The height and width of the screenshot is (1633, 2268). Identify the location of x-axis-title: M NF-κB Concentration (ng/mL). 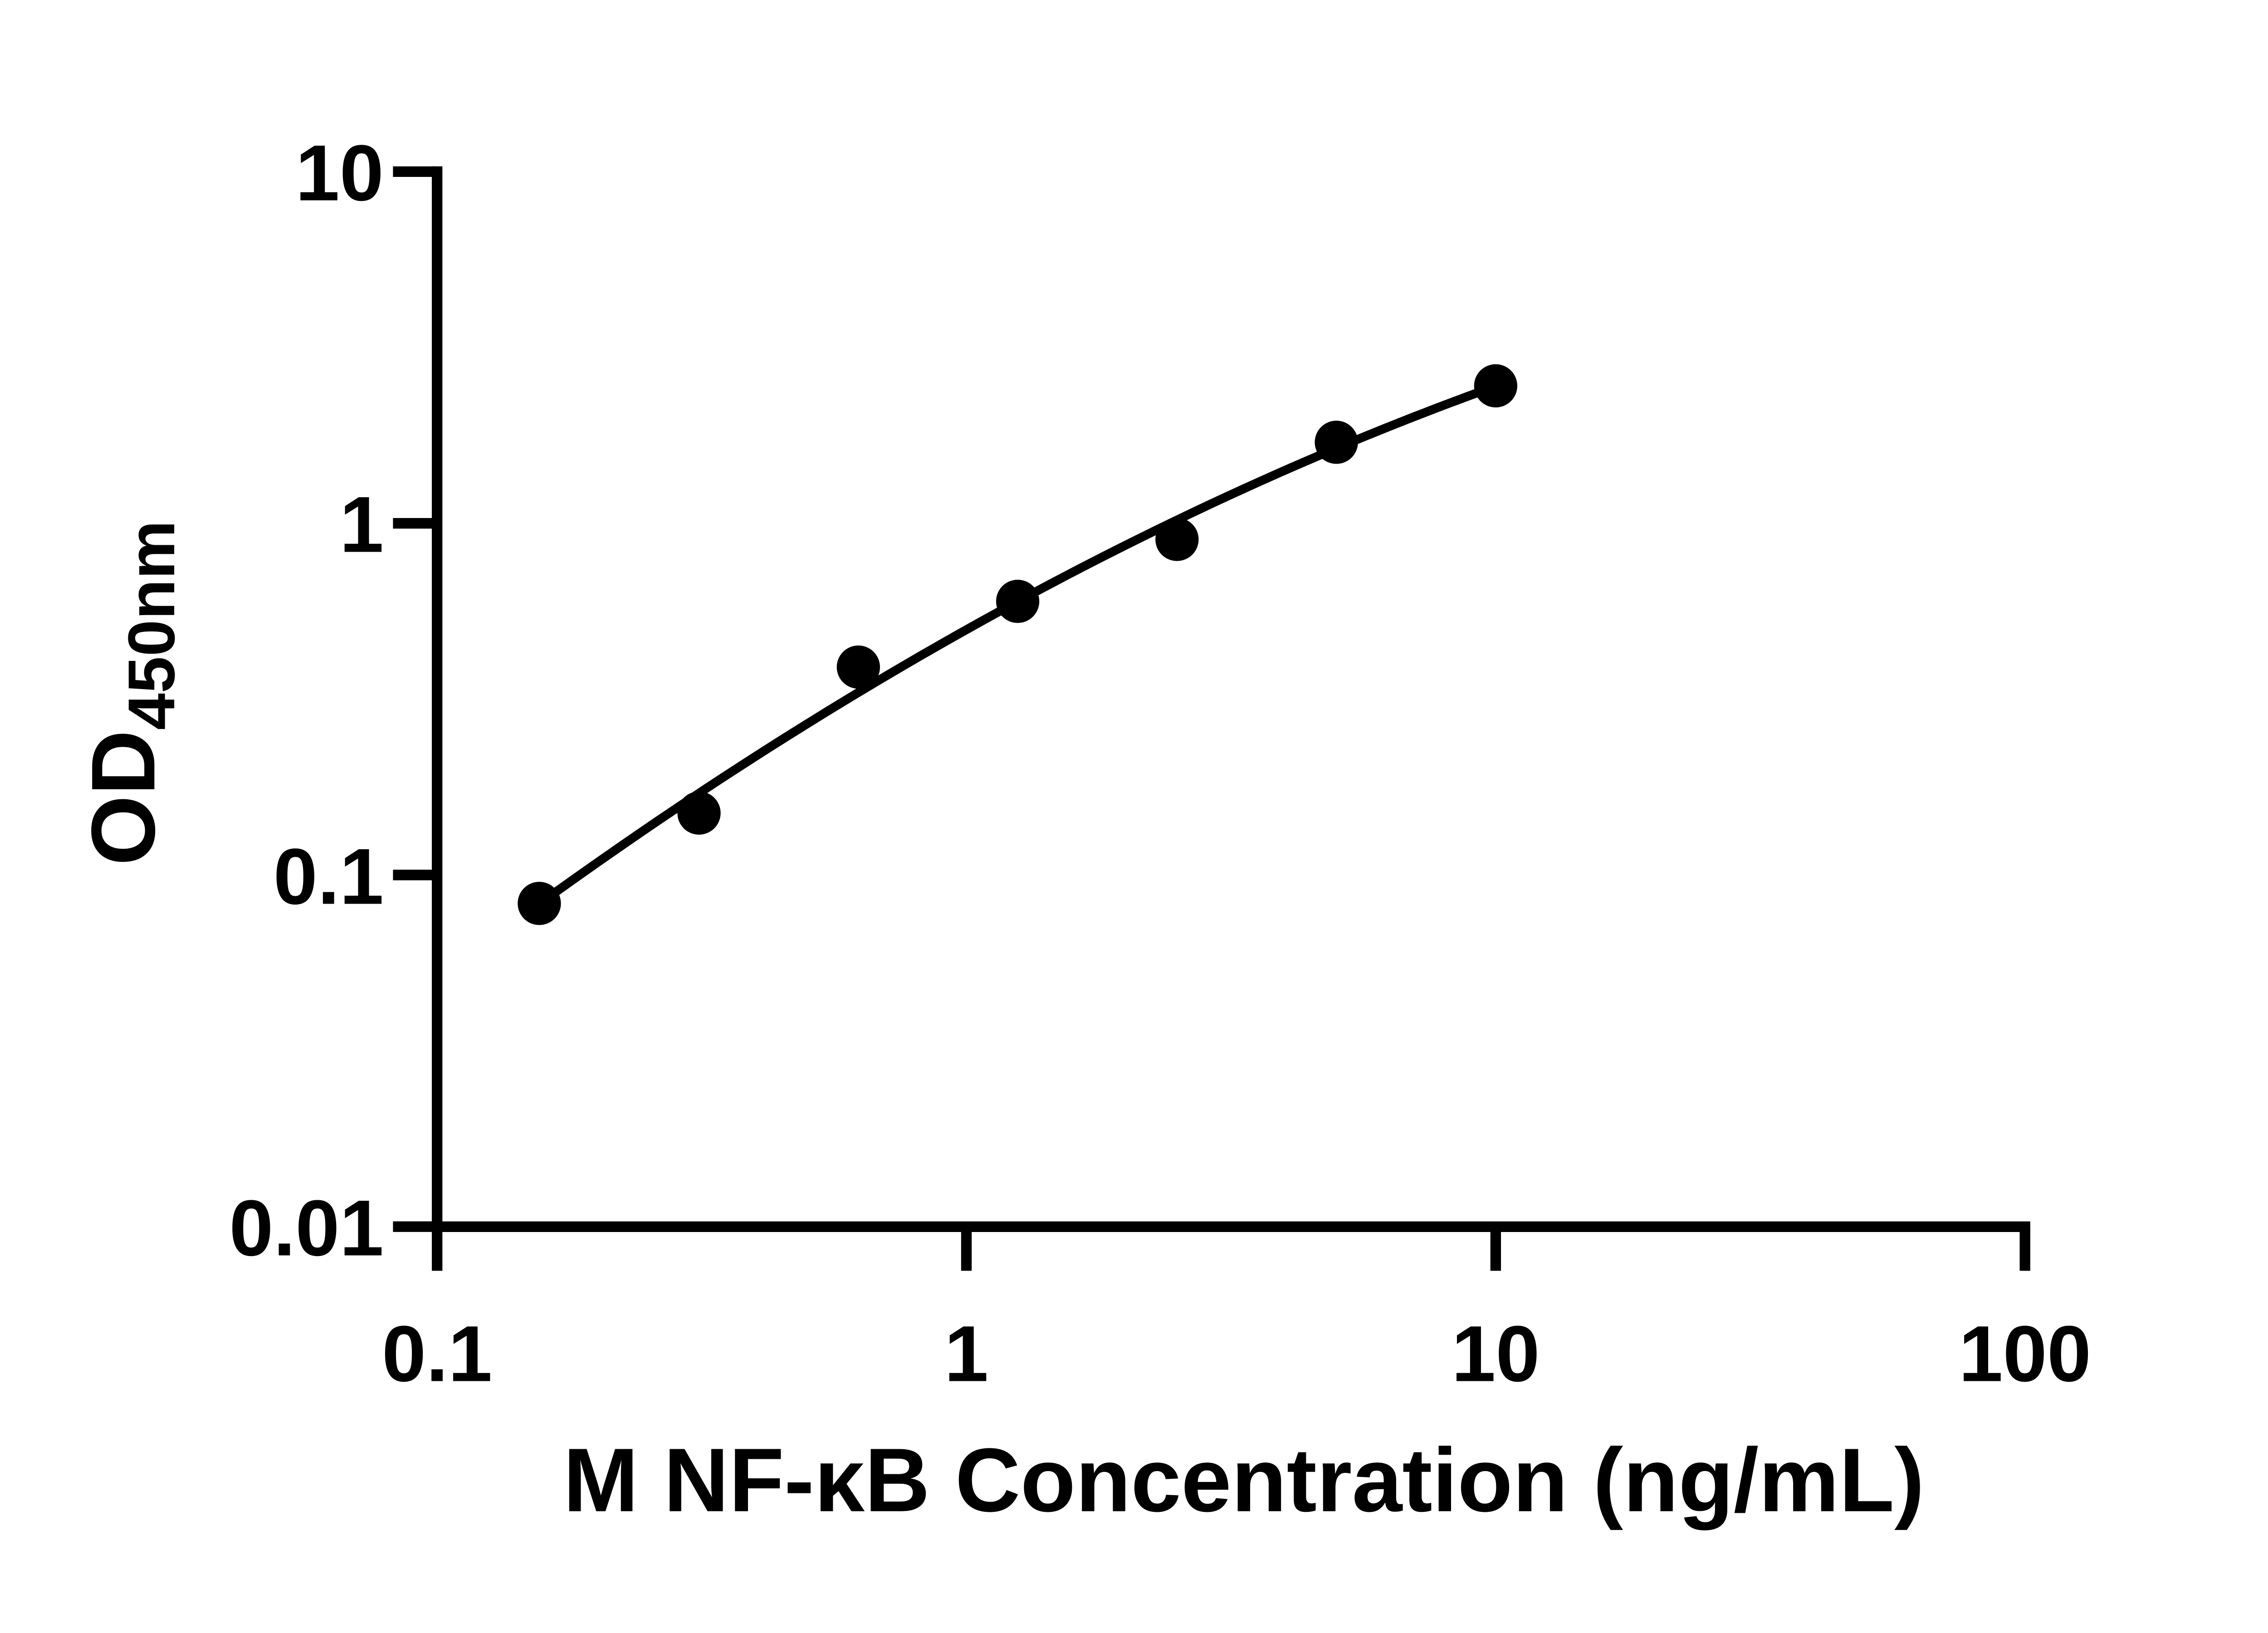
(1244, 1480).